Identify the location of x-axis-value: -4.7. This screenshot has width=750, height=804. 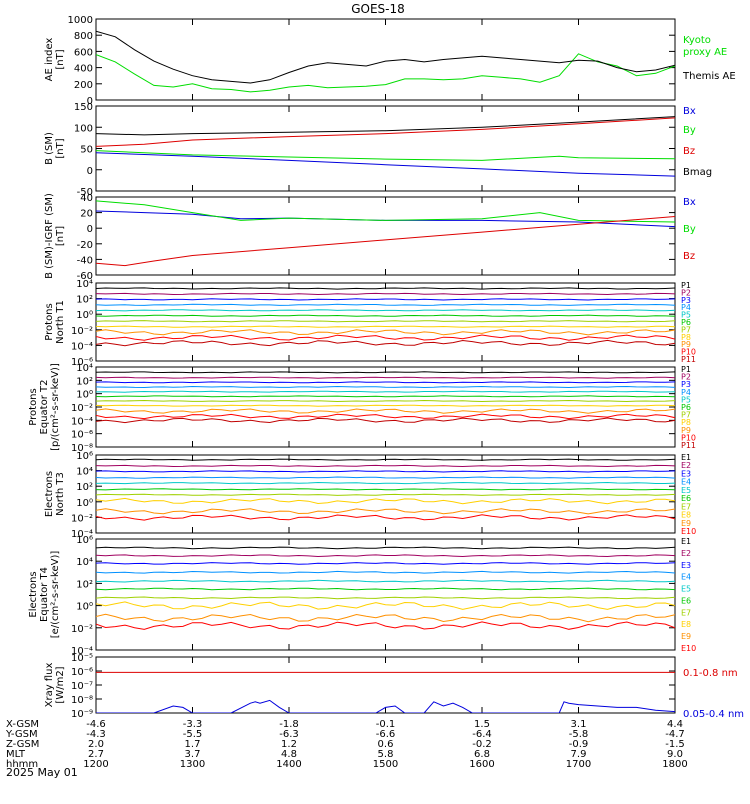
(675, 734).